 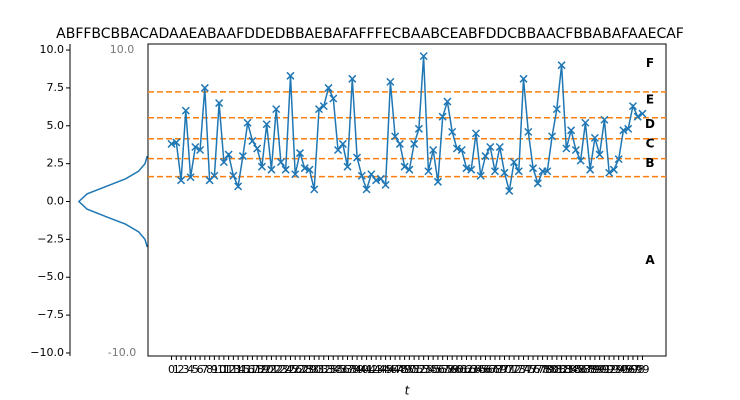 I want to click on x-tick-label: 60, so click(x=457, y=369).